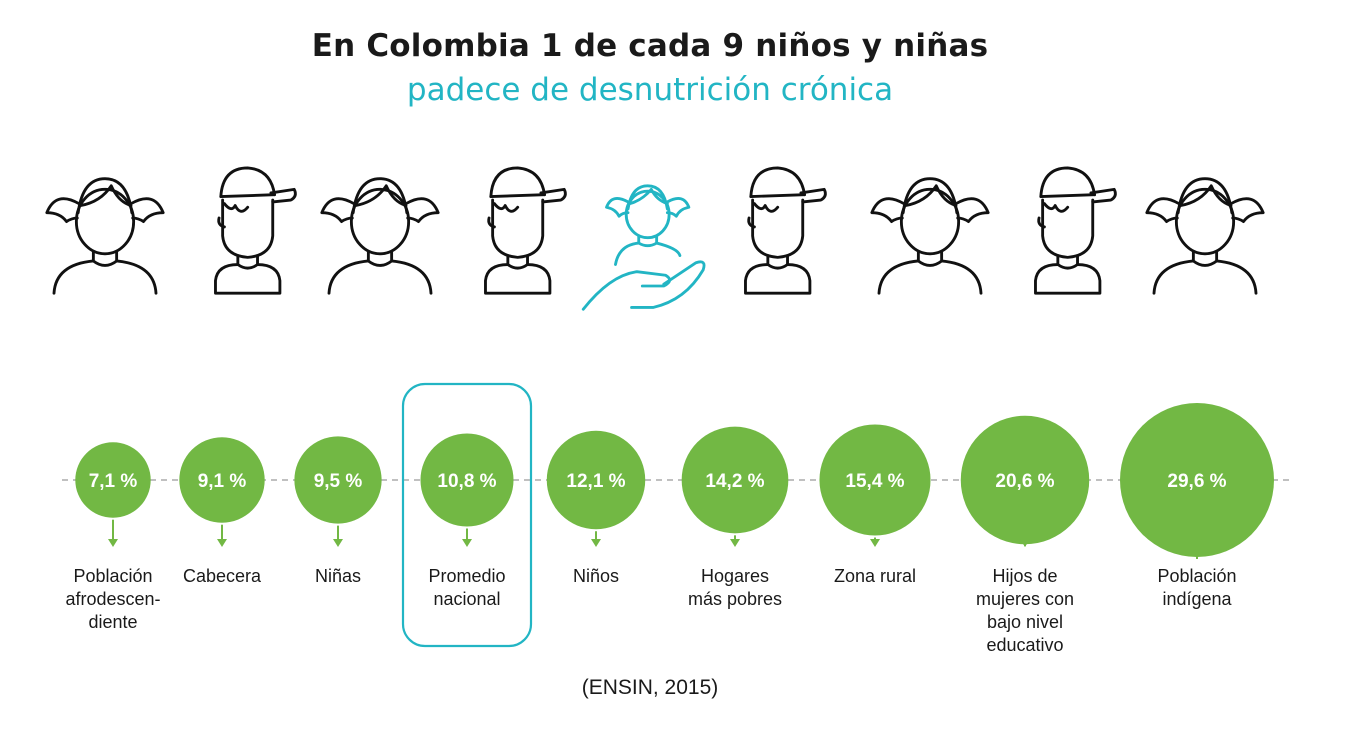  I want to click on value-label: 14,2 %, so click(734, 481).